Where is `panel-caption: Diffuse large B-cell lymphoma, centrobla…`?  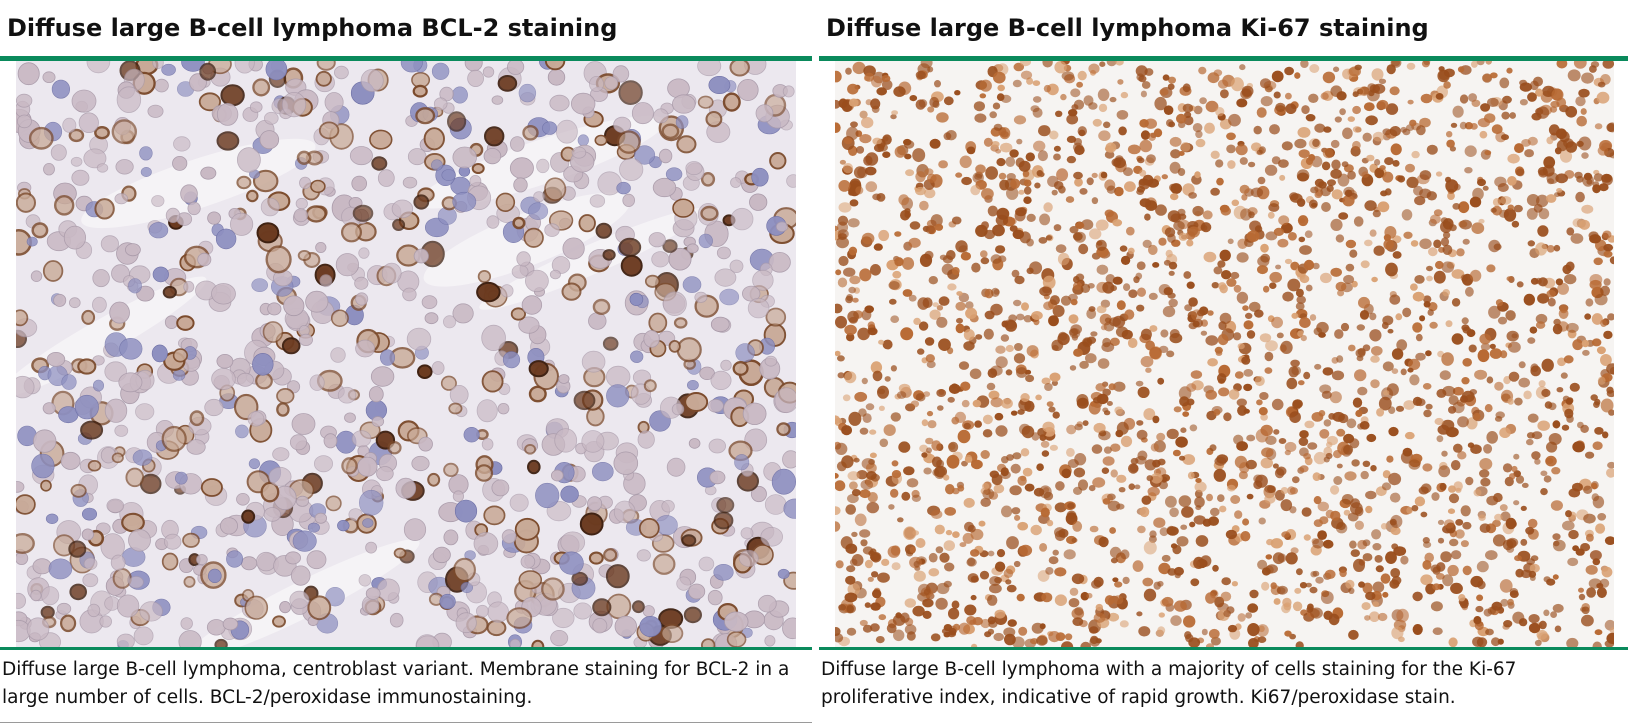 panel-caption: Diffuse large B-cell lymphoma, centrobla… is located at coordinates (396, 683).